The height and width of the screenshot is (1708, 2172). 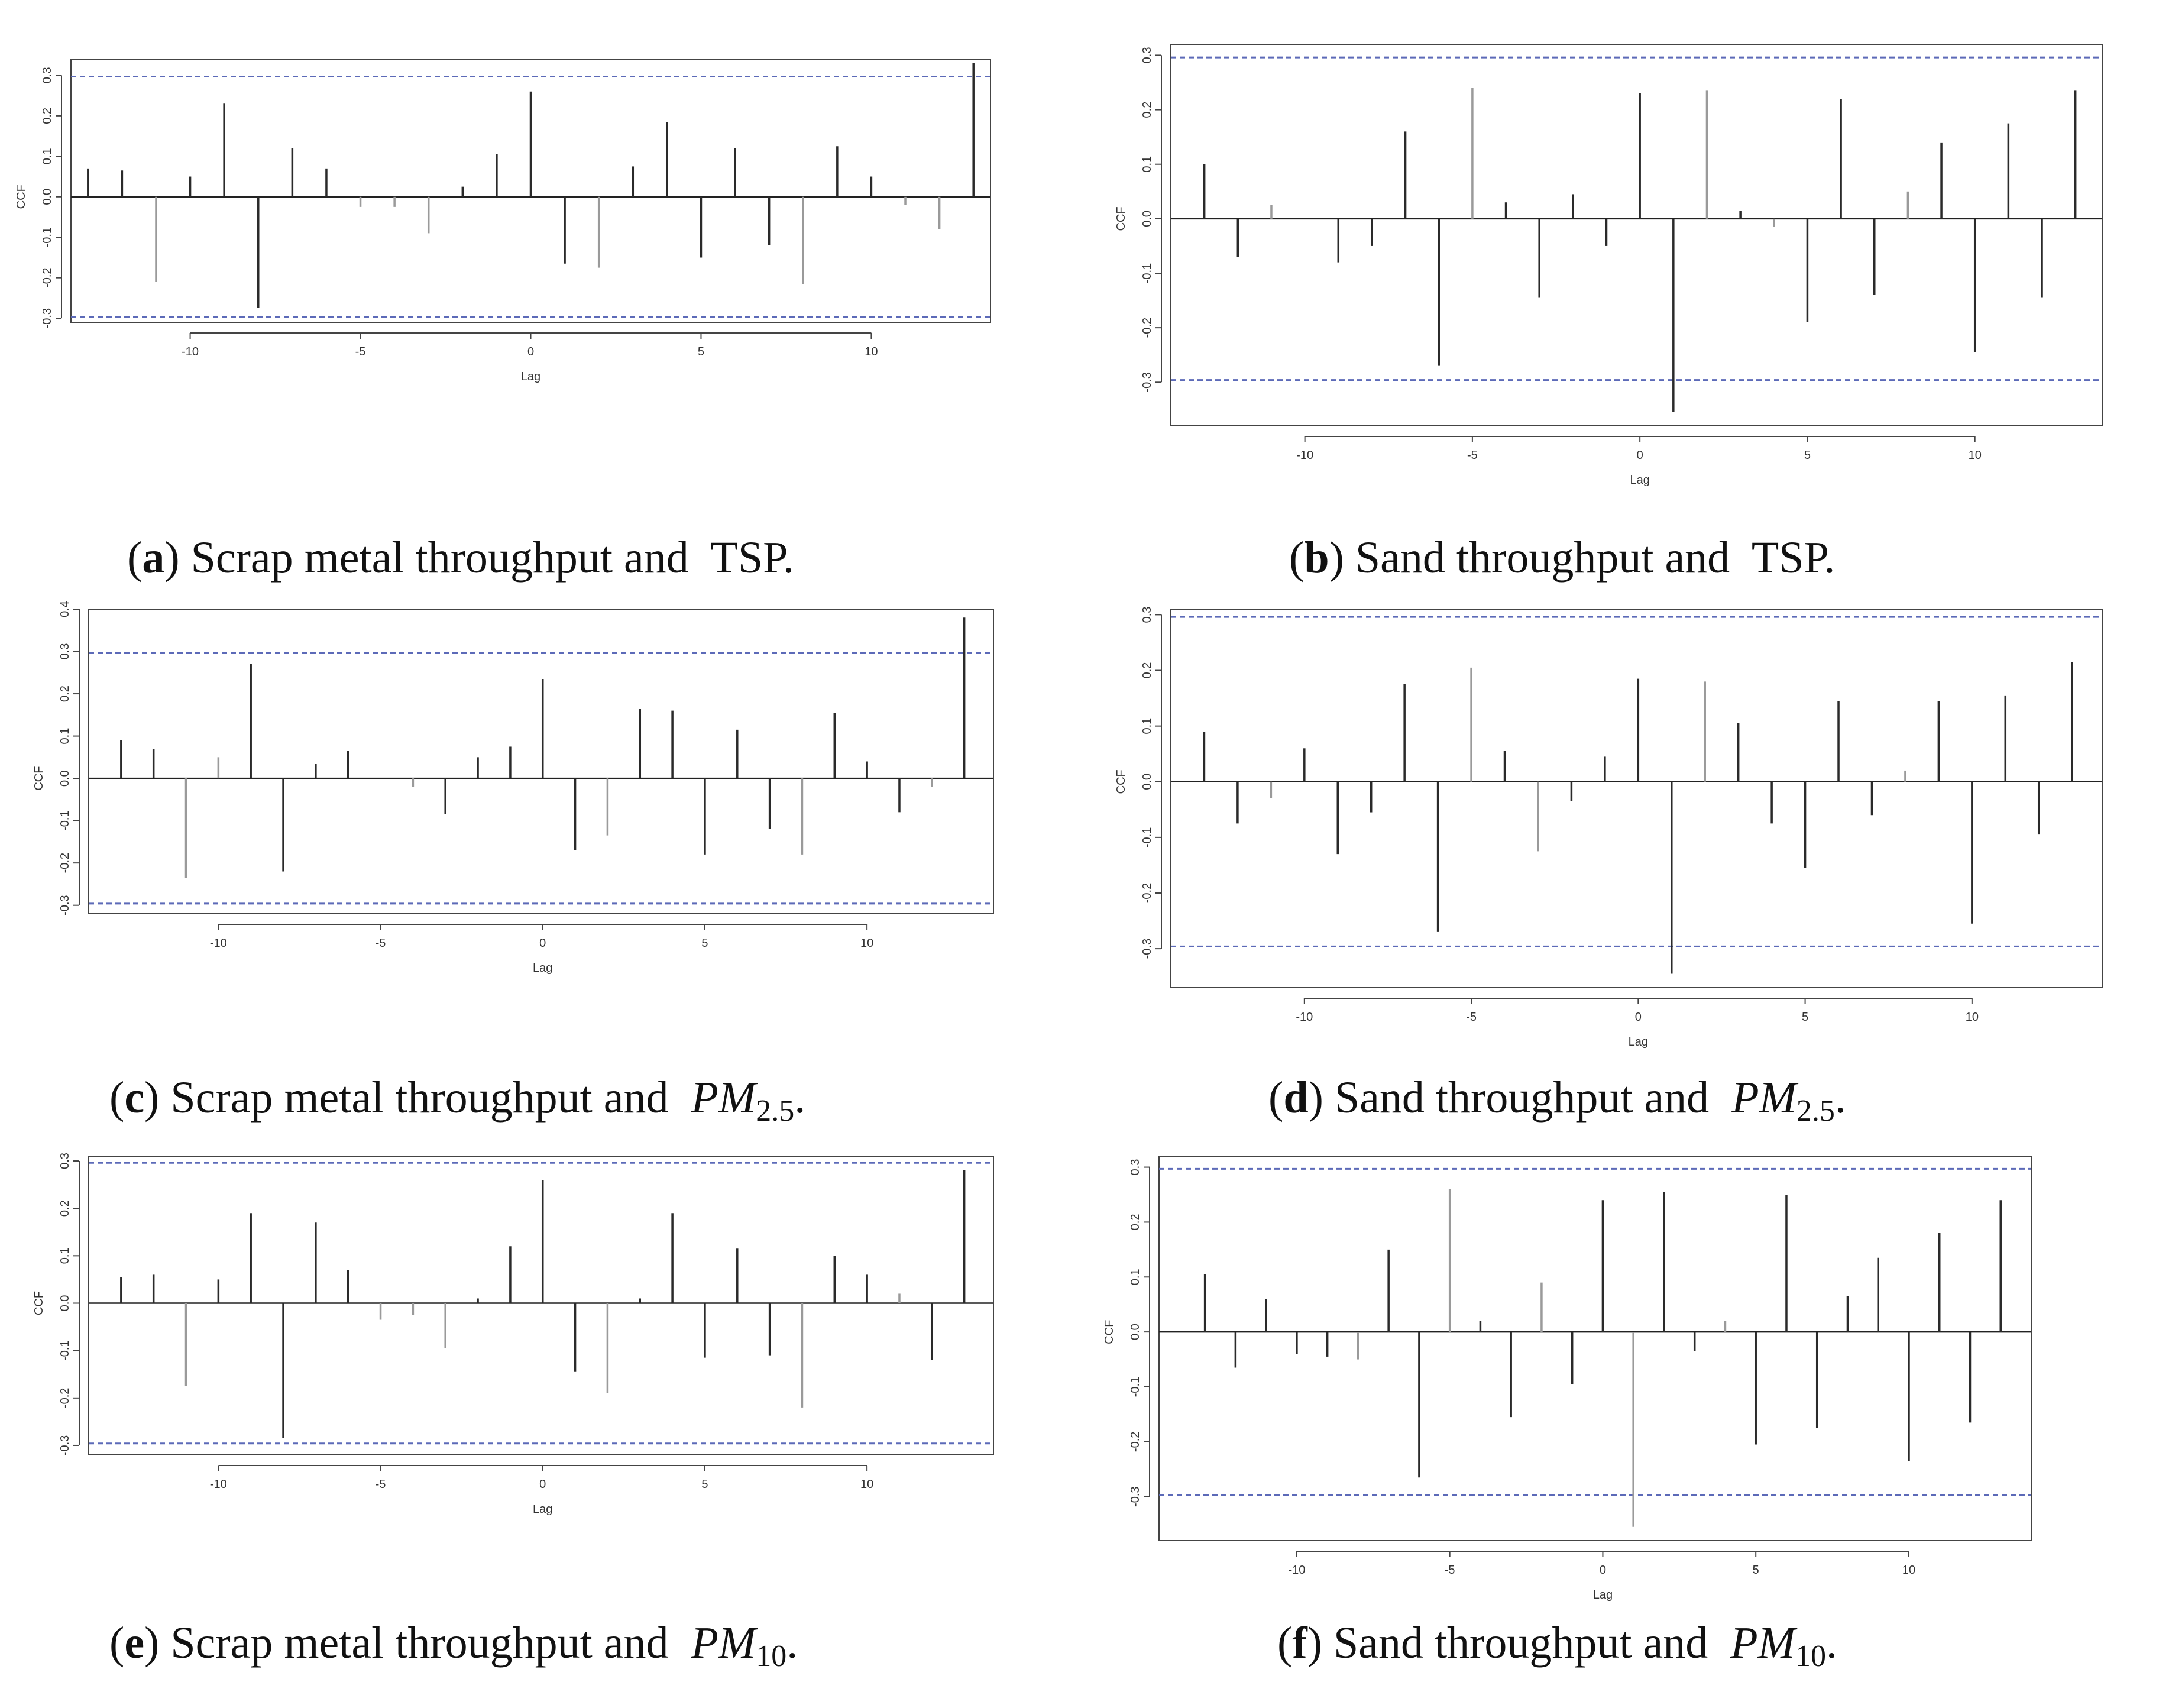 What do you see at coordinates (1296, 1098) in the screenshot?
I see `caption-letter: d` at bounding box center [1296, 1098].